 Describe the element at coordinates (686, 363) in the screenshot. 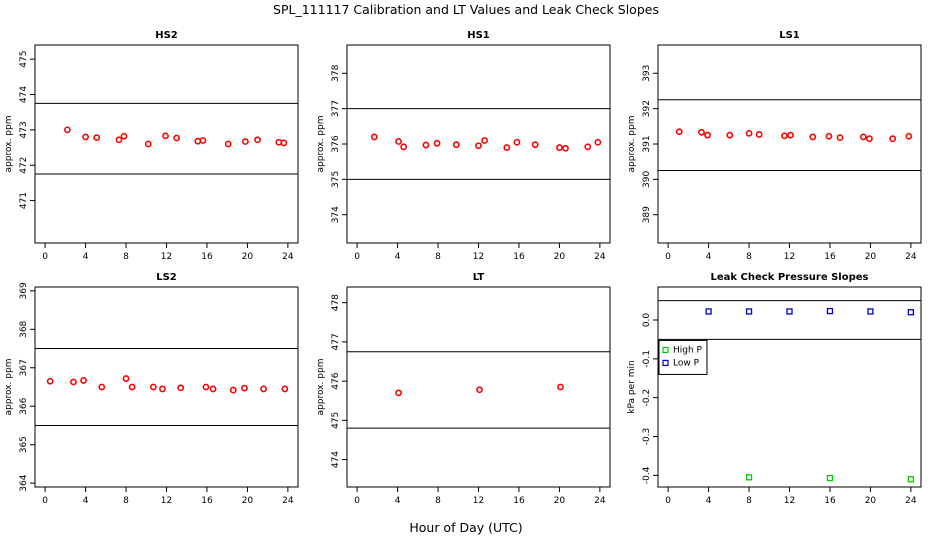

I see `legend-label: Low P` at that location.